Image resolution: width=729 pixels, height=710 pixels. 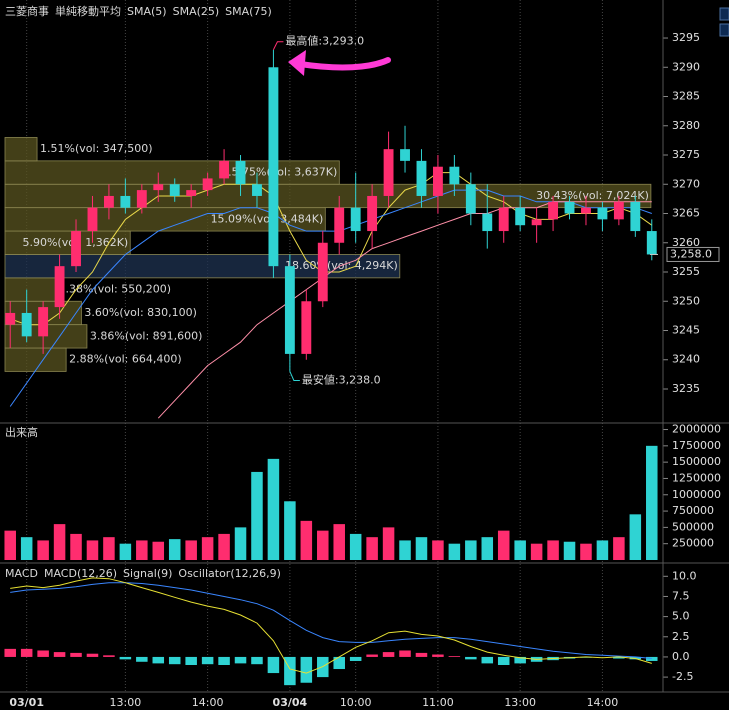 What do you see at coordinates (125, 359) in the screenshot?
I see `volume-profile-label: 2.88%(vol: 664,400)` at bounding box center [125, 359].